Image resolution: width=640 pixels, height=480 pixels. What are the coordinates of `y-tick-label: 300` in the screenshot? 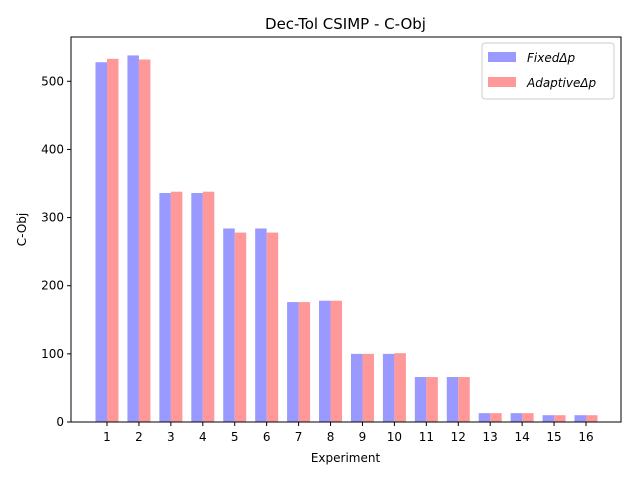 It's located at (52, 218).